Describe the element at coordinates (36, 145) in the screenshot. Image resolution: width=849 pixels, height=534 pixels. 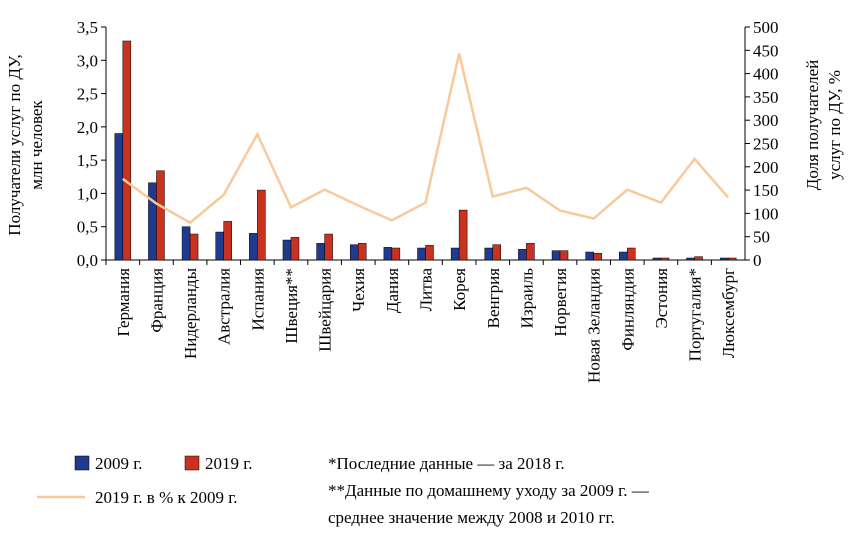
I see `y-axis-label: млн человек` at that location.